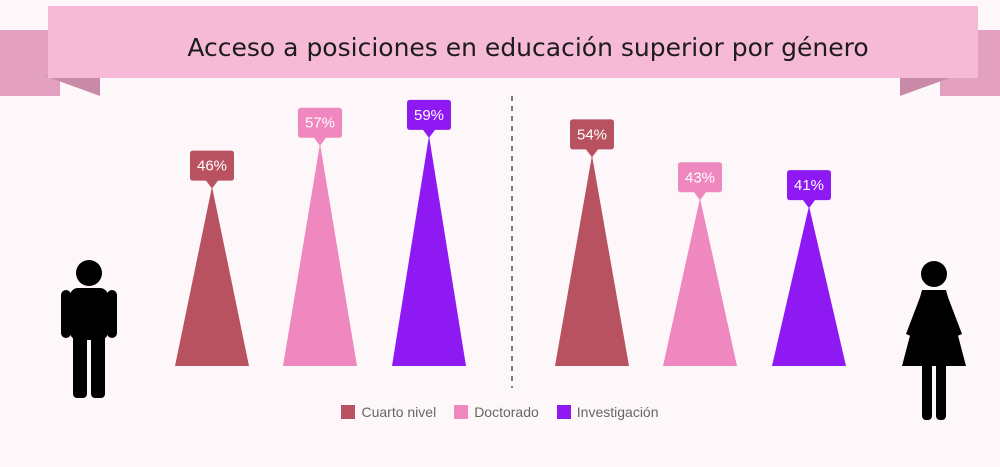 Image resolution: width=1000 pixels, height=467 pixels. I want to click on data-label-bubble-female-cuarto-nivel, so click(592, 138).